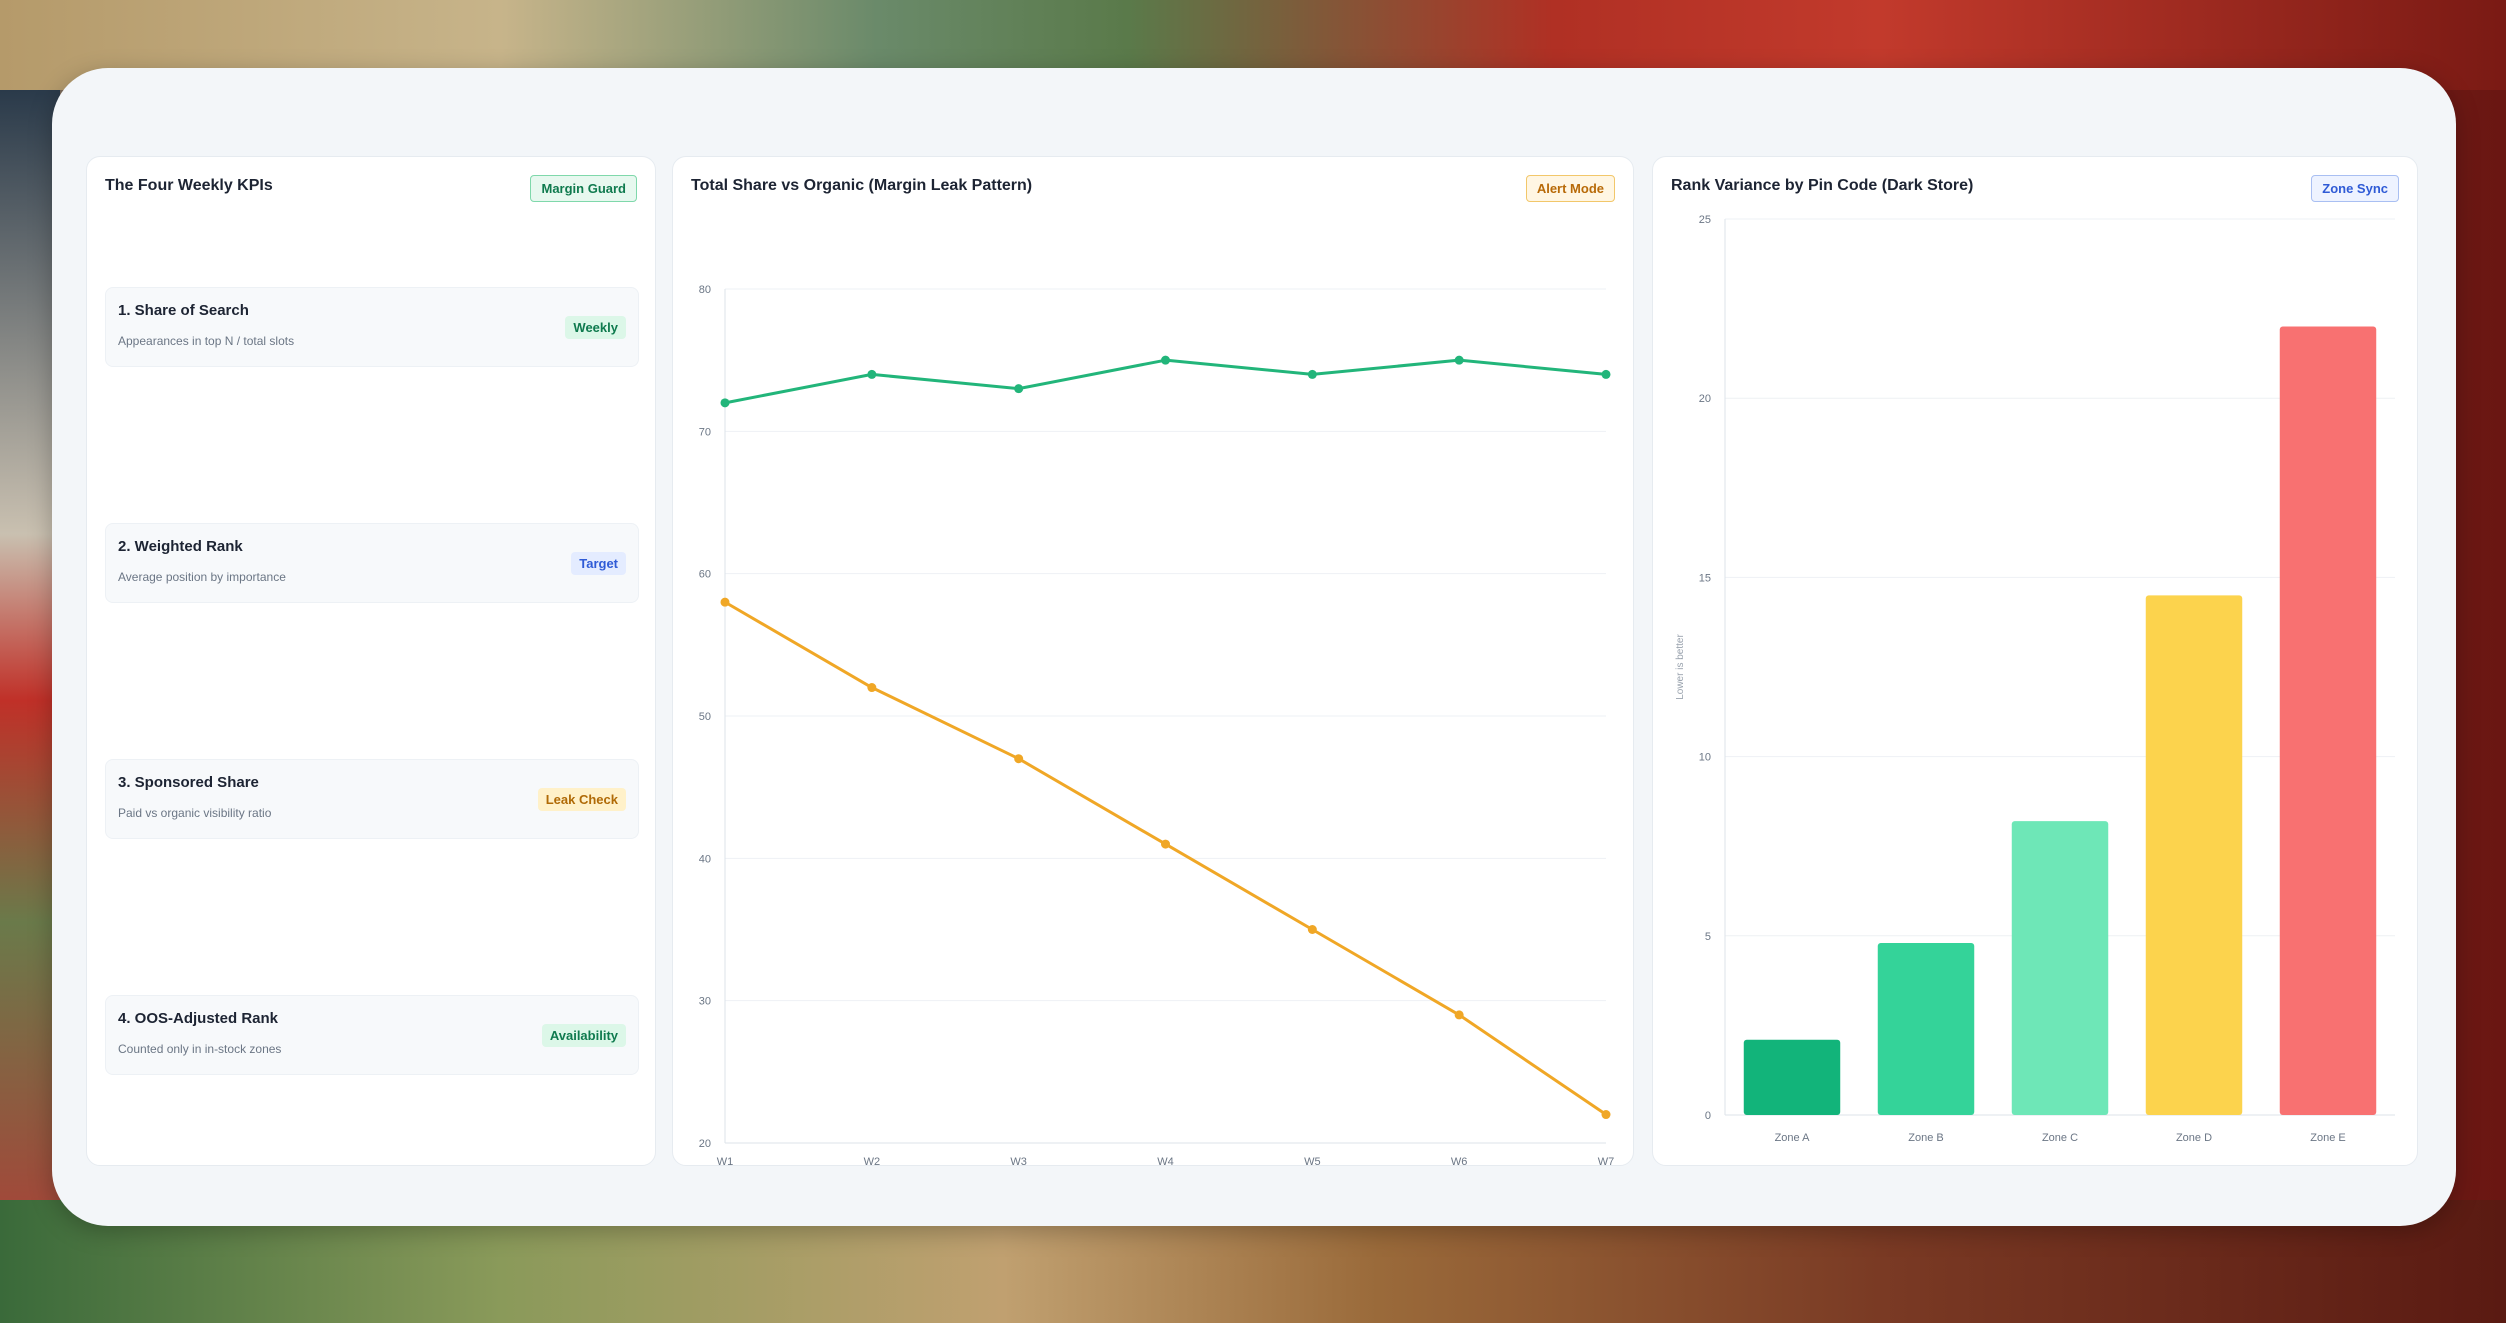  What do you see at coordinates (183, 310) in the screenshot?
I see `kpi-title: 1. Share of Search` at bounding box center [183, 310].